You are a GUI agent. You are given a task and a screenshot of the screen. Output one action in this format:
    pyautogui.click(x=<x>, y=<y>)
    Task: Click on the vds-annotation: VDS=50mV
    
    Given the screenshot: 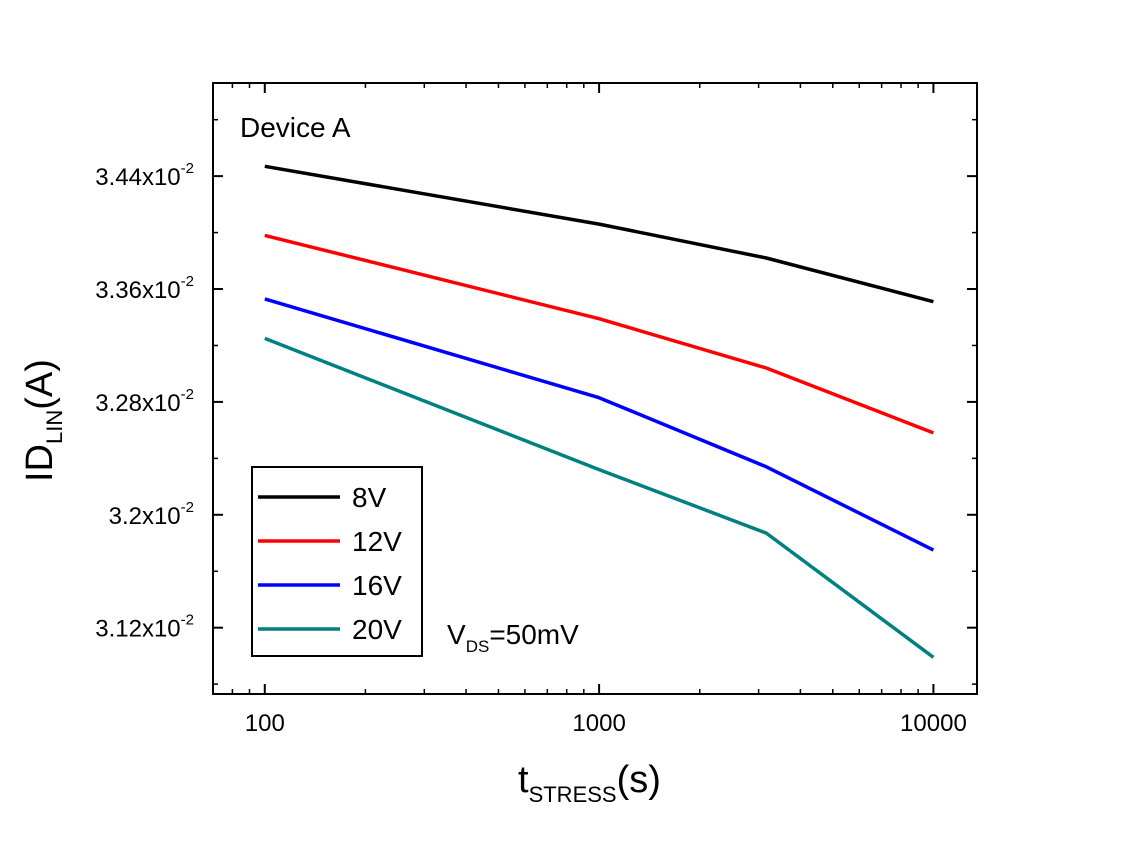 What is the action you would take?
    pyautogui.click(x=513, y=637)
    